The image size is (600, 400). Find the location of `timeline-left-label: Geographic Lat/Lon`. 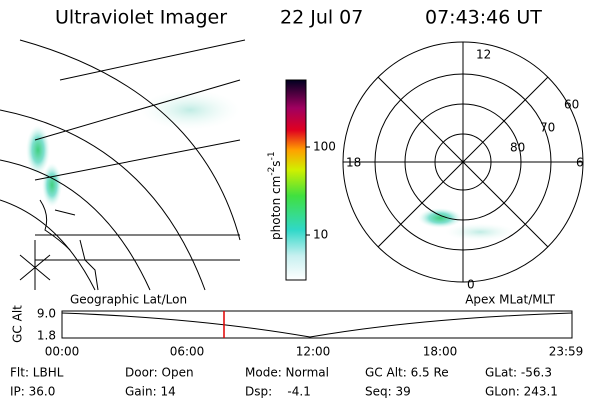

timeline-left-label: Geographic Lat/Lon is located at coordinates (128, 300).